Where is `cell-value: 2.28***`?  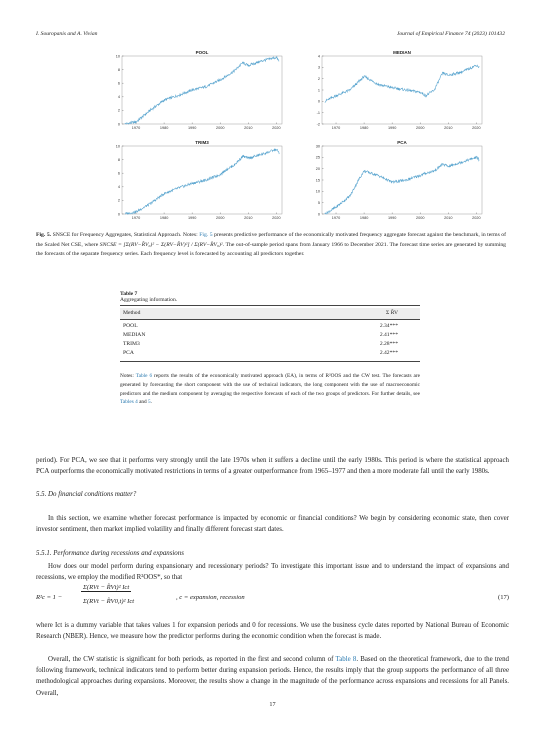 cell-value: 2.28*** is located at coordinates (388, 344).